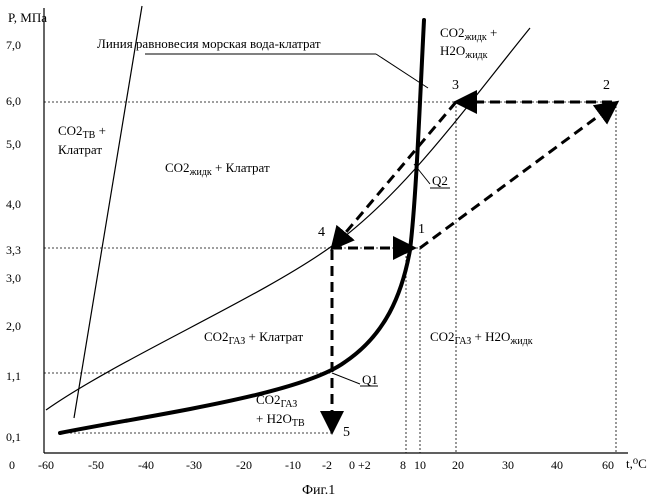  I want to click on x-tick-label: -30, so click(194, 465).